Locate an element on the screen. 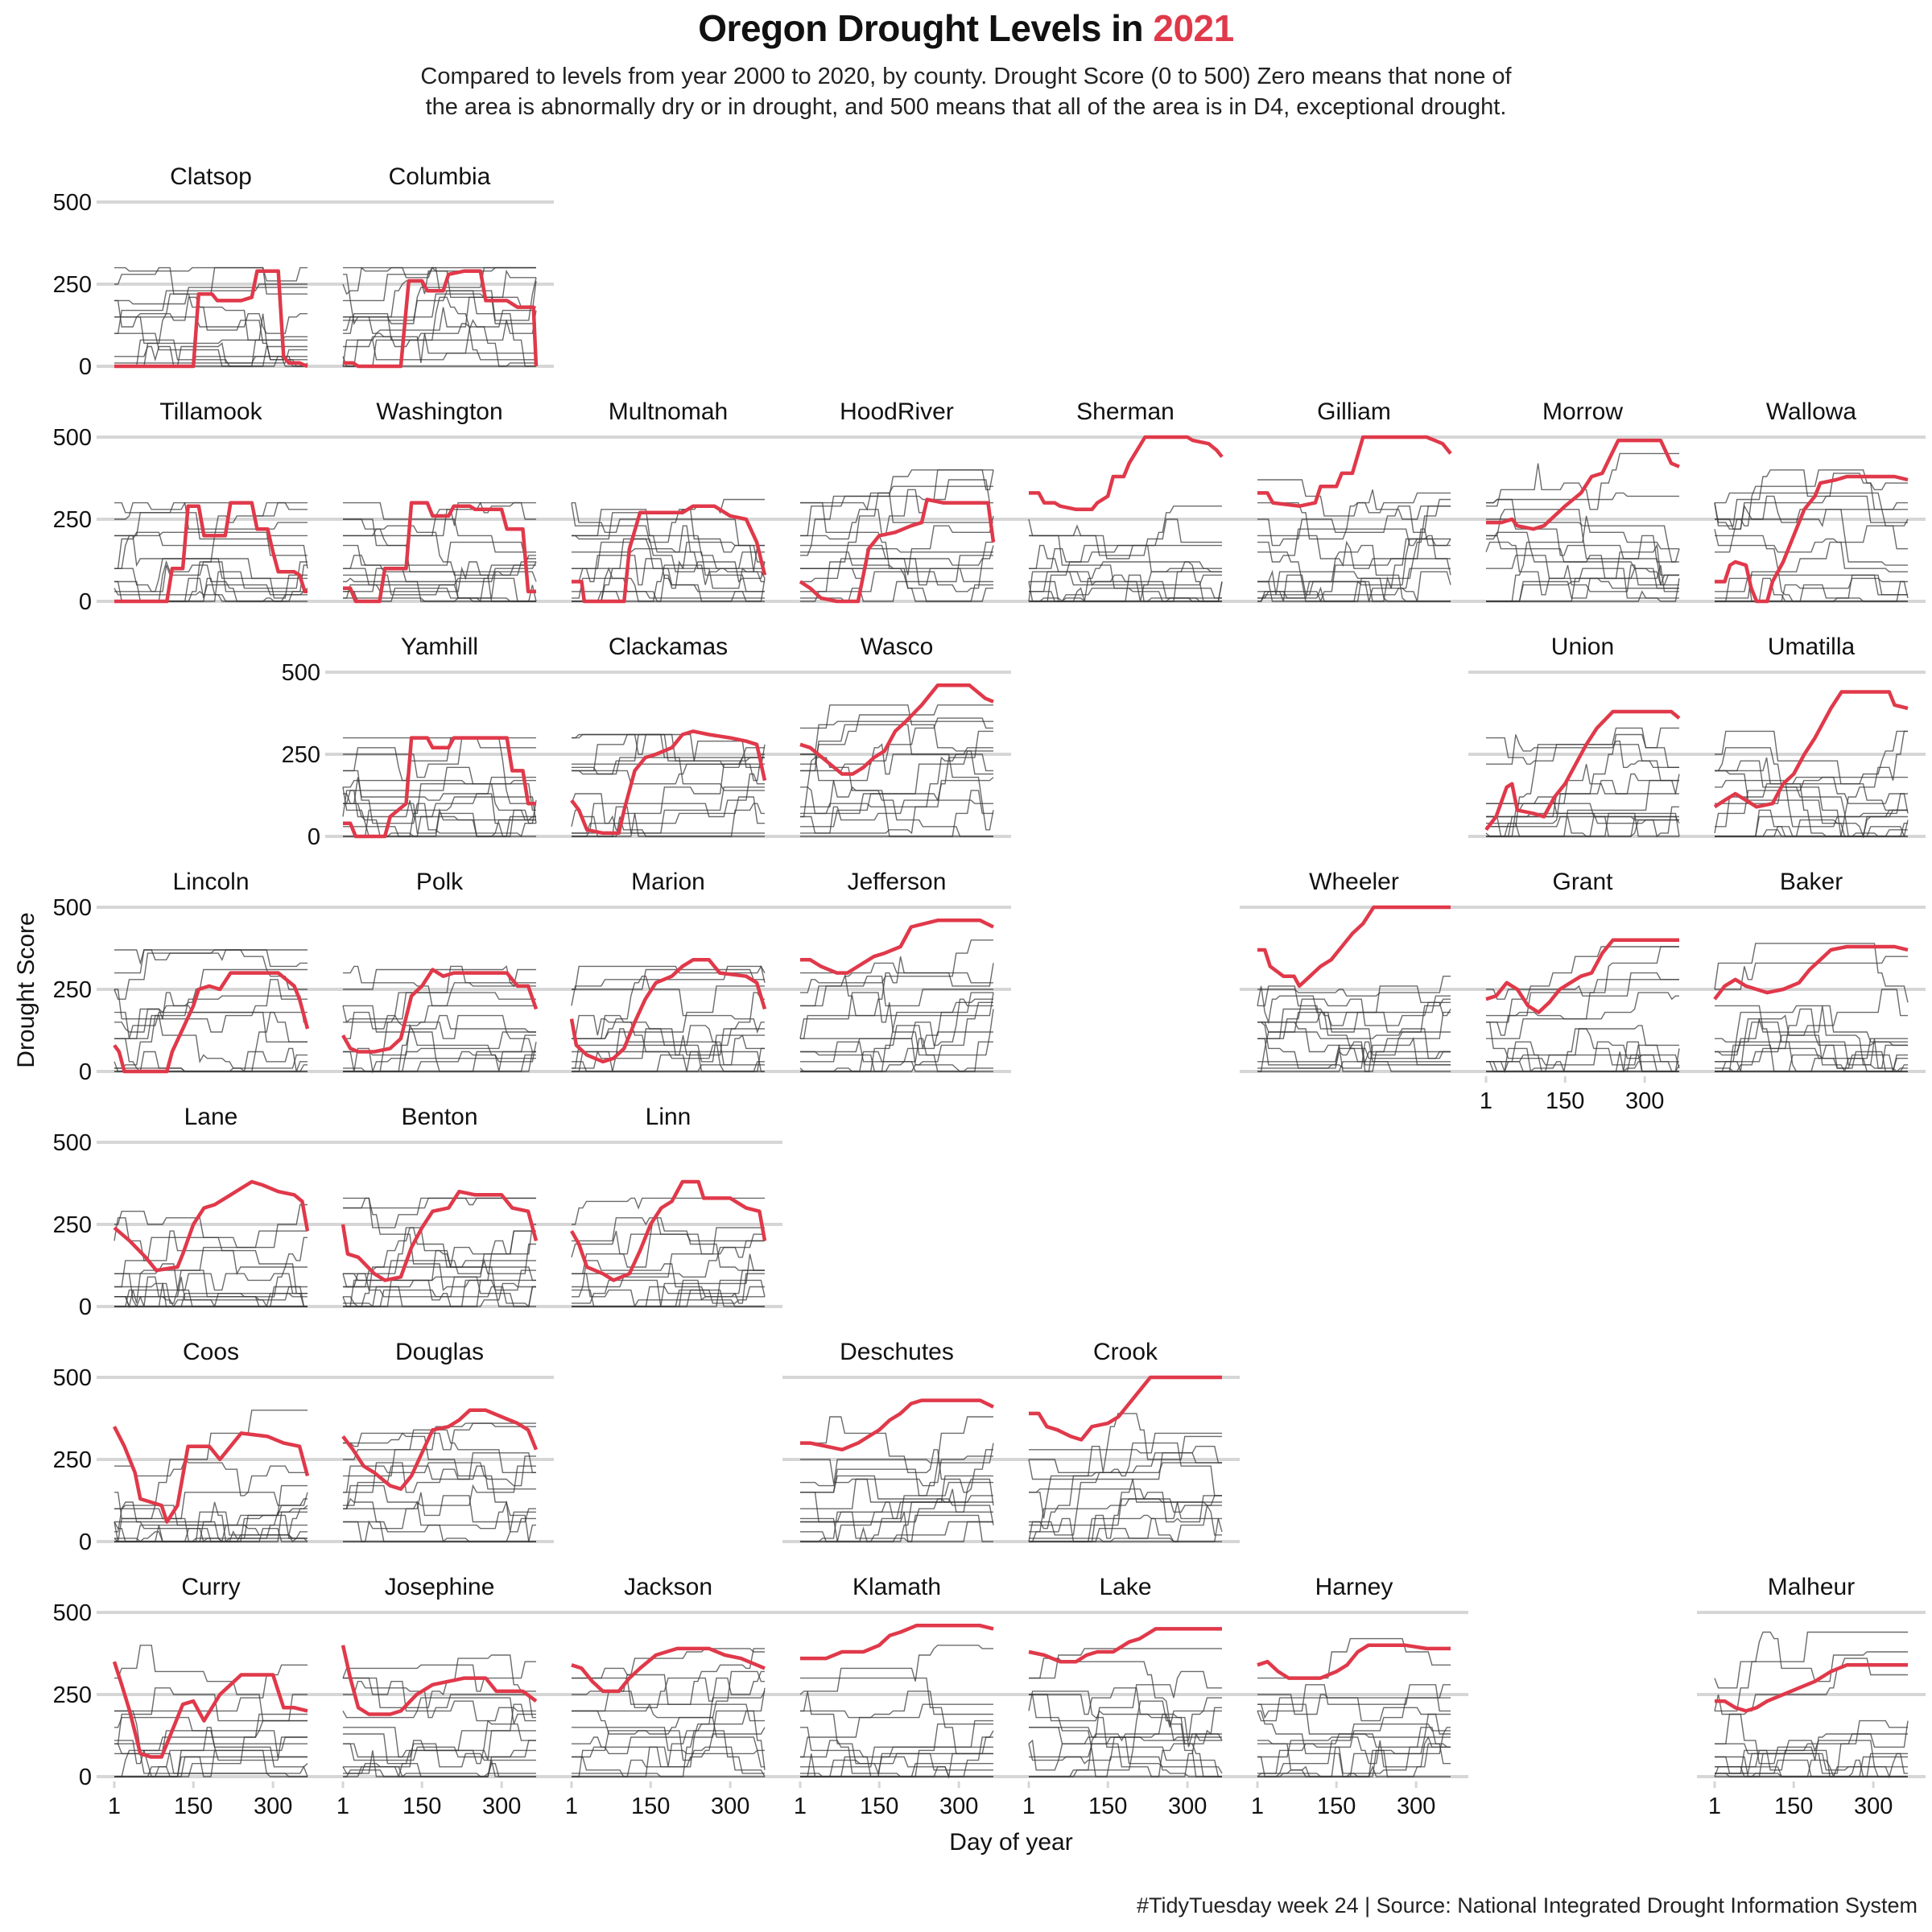  panel-clackamas: Clackamas is located at coordinates (668, 736).